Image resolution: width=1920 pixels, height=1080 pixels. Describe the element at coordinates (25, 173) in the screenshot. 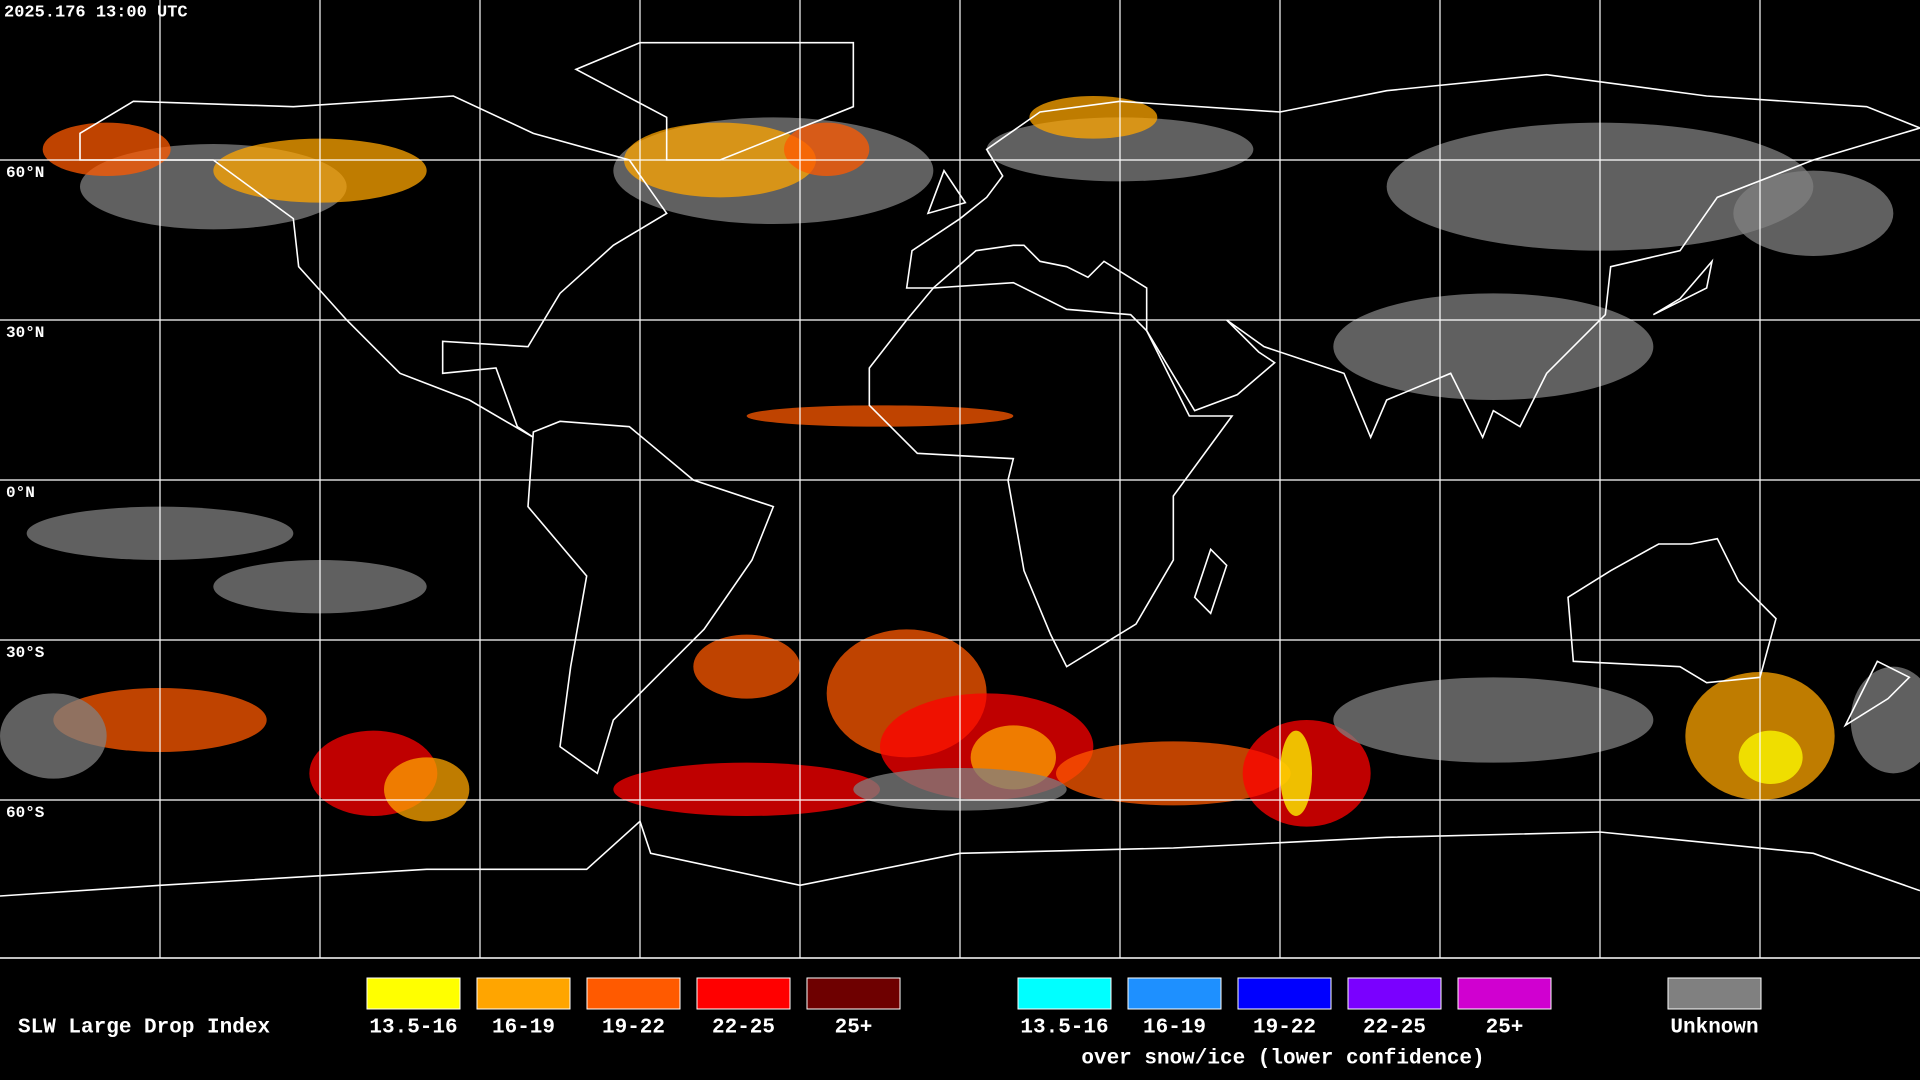

I see `latitude-label: 60°N` at that location.